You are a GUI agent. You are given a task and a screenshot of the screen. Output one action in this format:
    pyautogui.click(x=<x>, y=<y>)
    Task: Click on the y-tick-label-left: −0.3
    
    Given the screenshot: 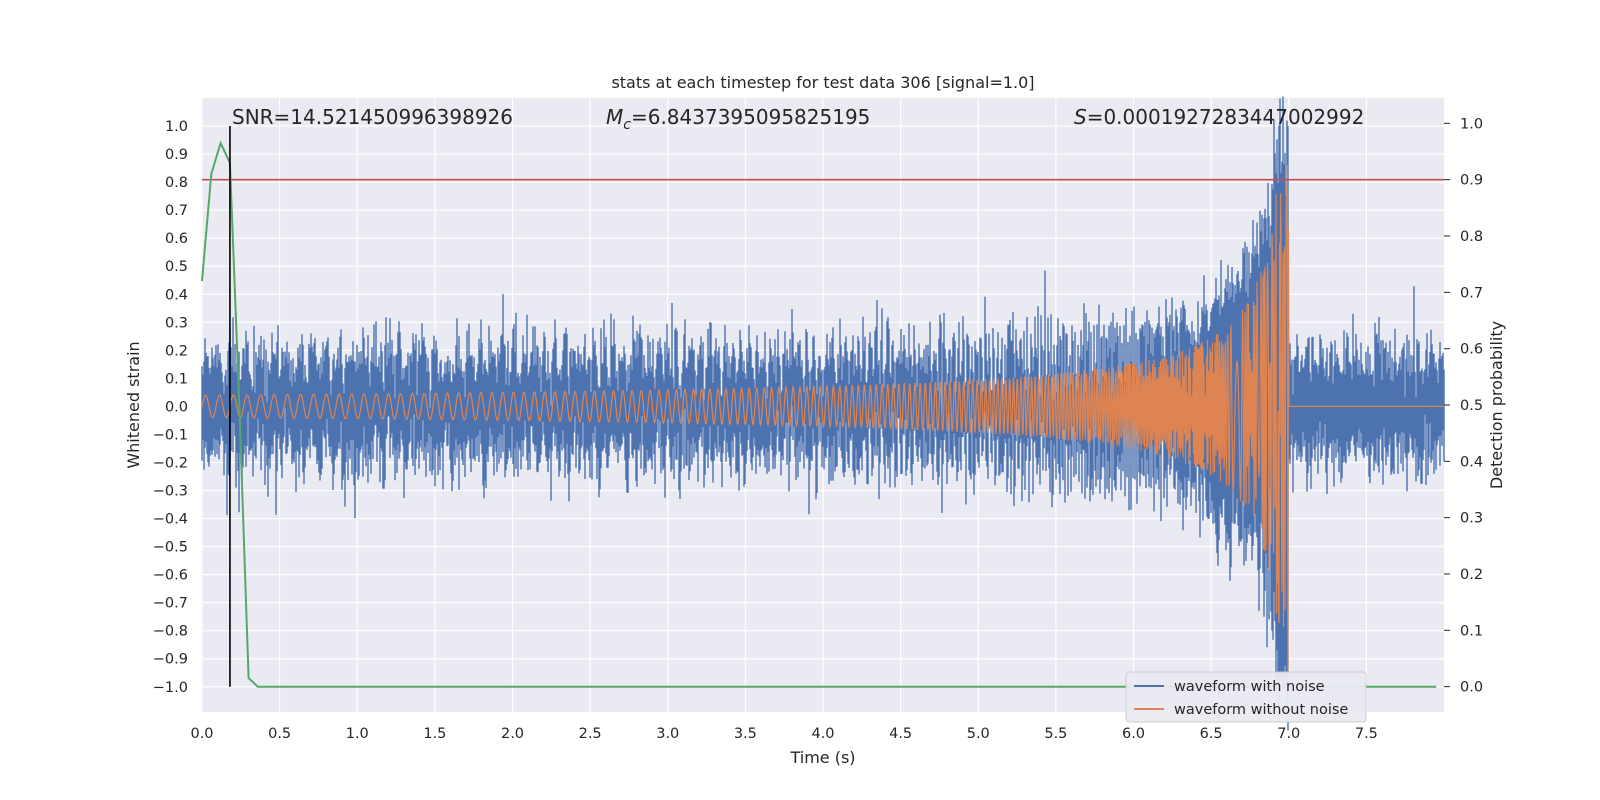 What is the action you would take?
    pyautogui.click(x=170, y=492)
    